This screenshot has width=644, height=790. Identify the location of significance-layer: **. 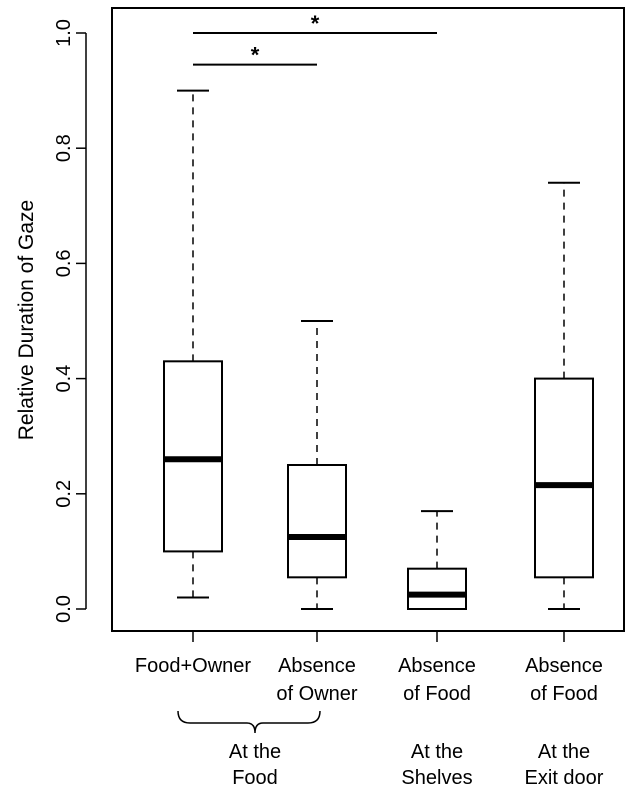
(315, 39).